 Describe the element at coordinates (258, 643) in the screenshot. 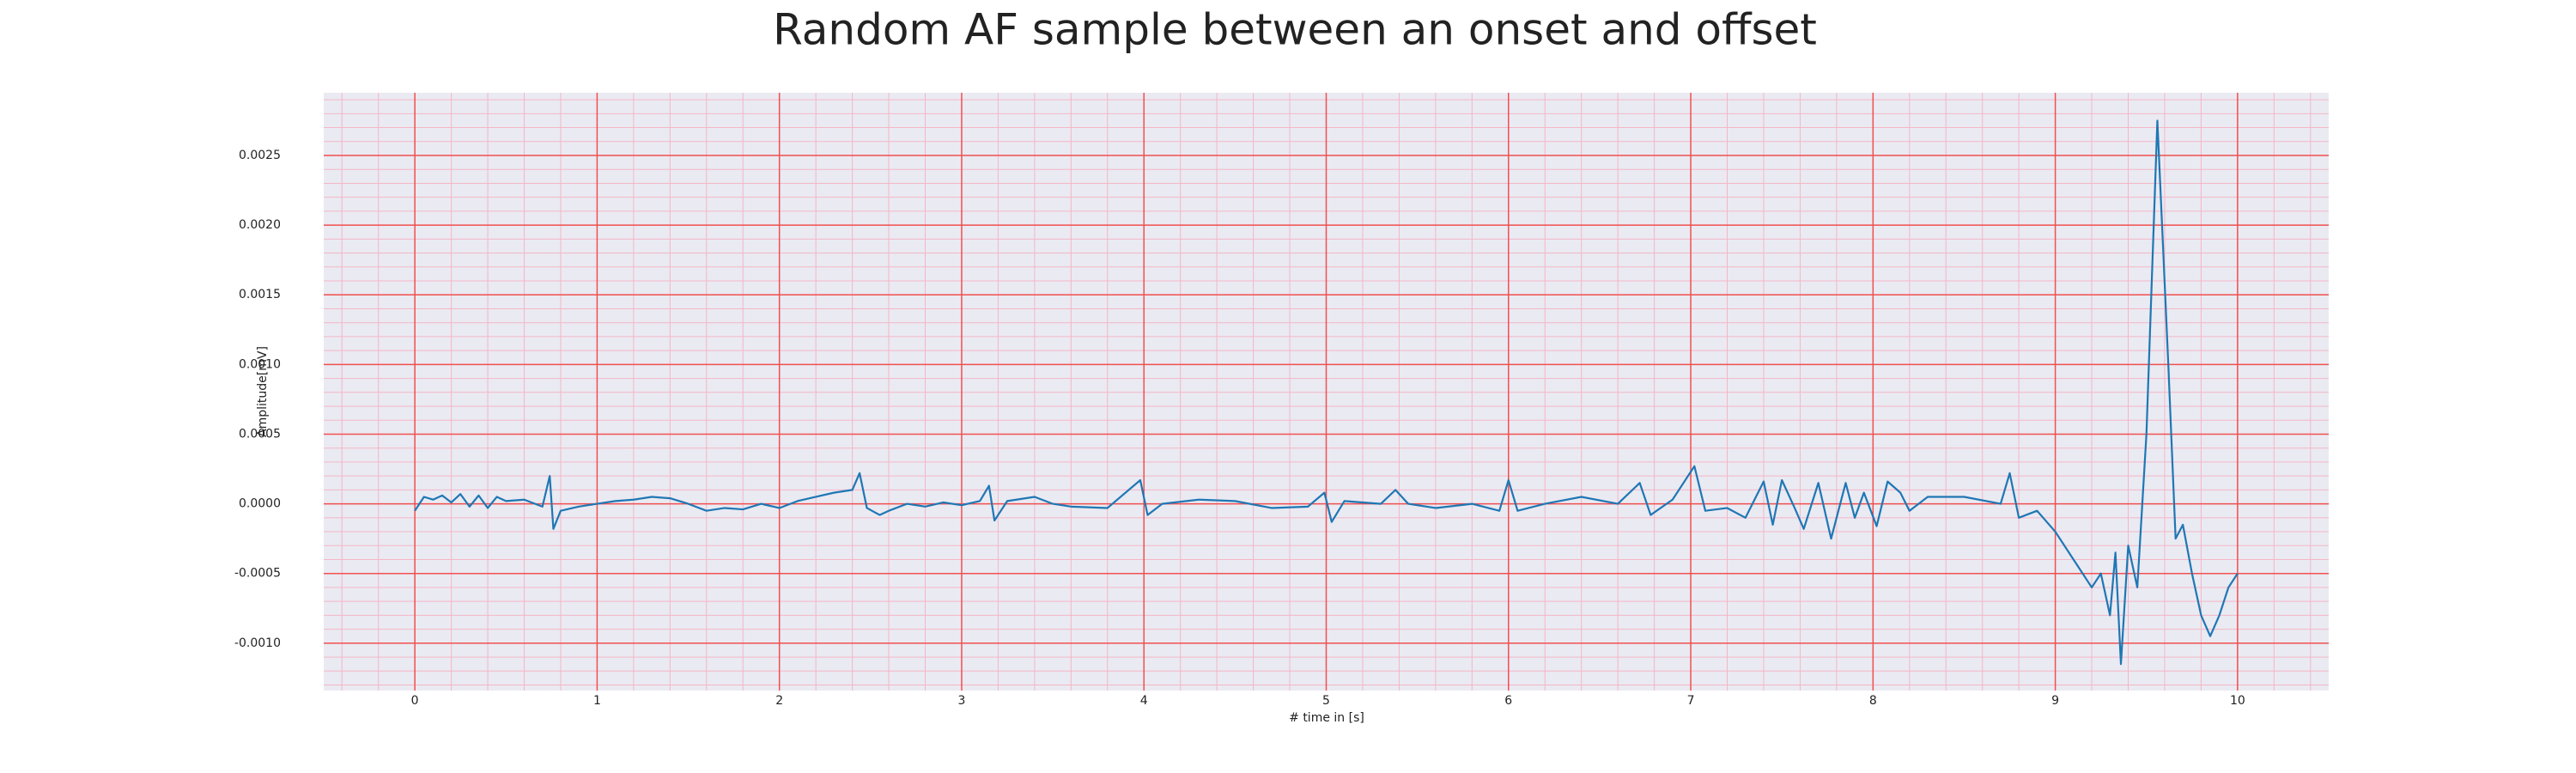

I see `y-tick-label: -0.0010` at that location.